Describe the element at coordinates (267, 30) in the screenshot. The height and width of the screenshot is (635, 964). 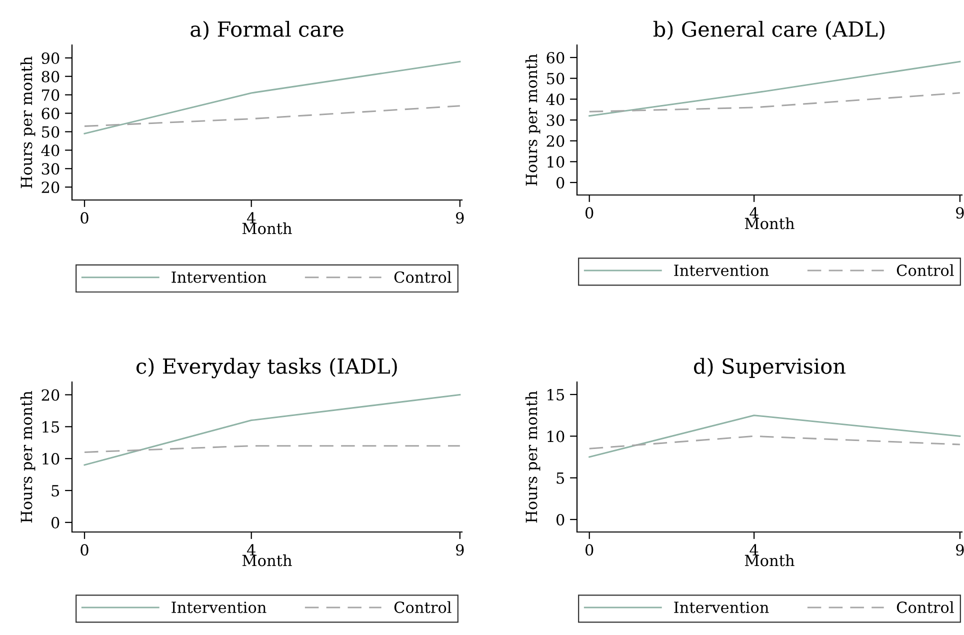
I see `chart-title: a) Formal care` at that location.